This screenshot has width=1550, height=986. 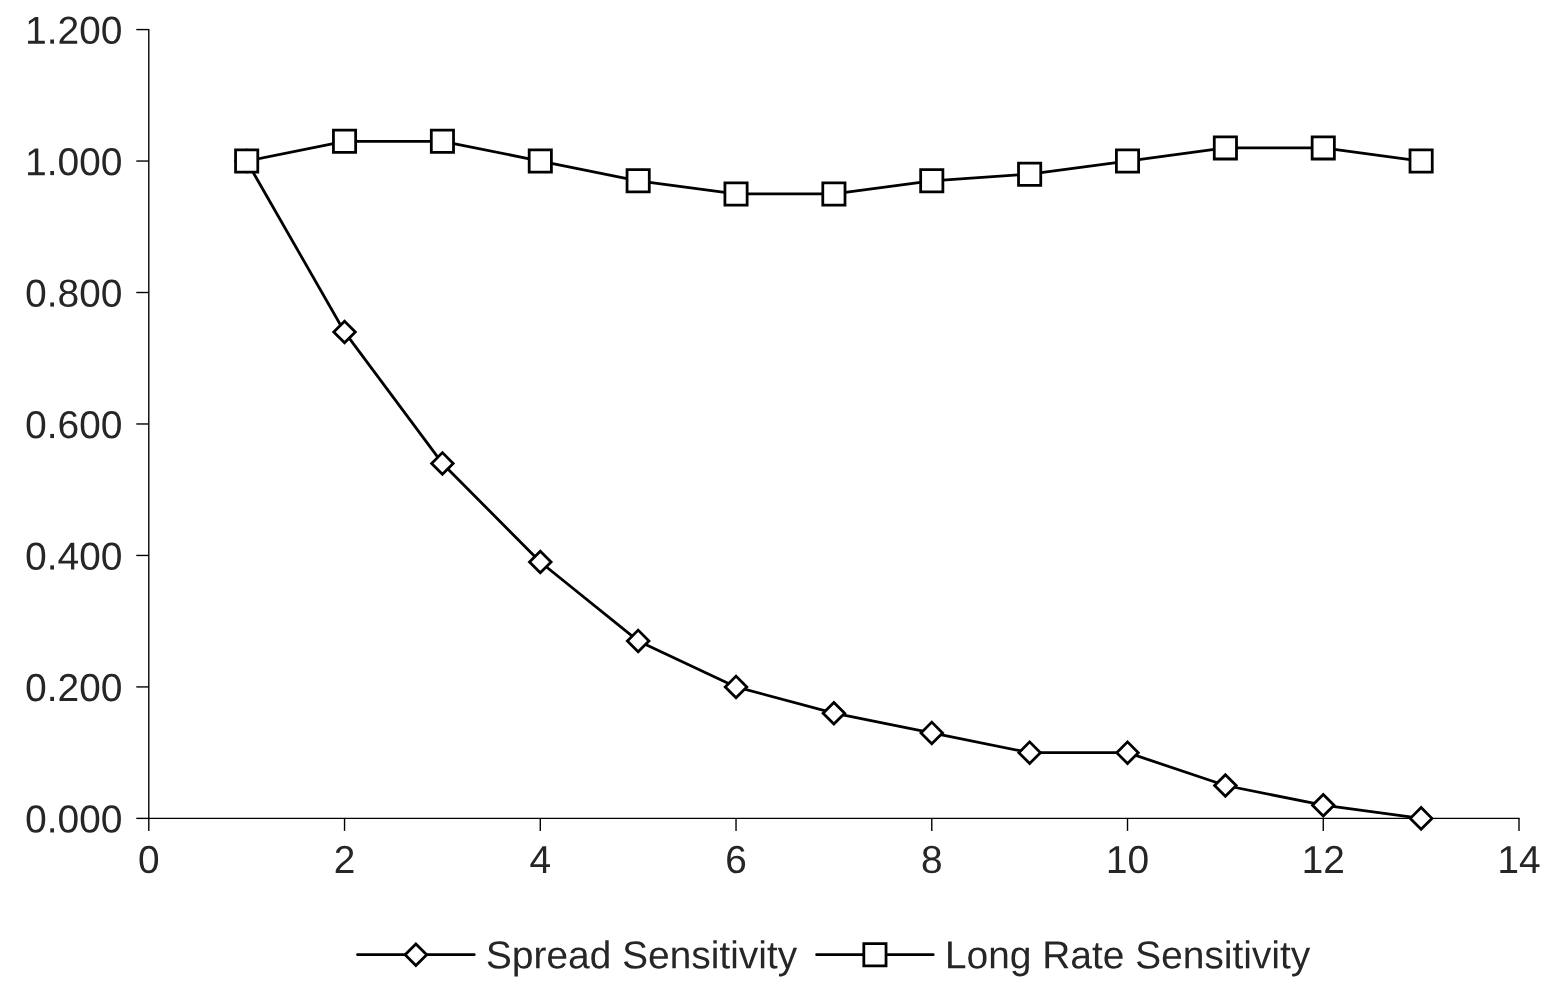 What do you see at coordinates (1323, 859) in the screenshot?
I see `x-tick-label: 12` at bounding box center [1323, 859].